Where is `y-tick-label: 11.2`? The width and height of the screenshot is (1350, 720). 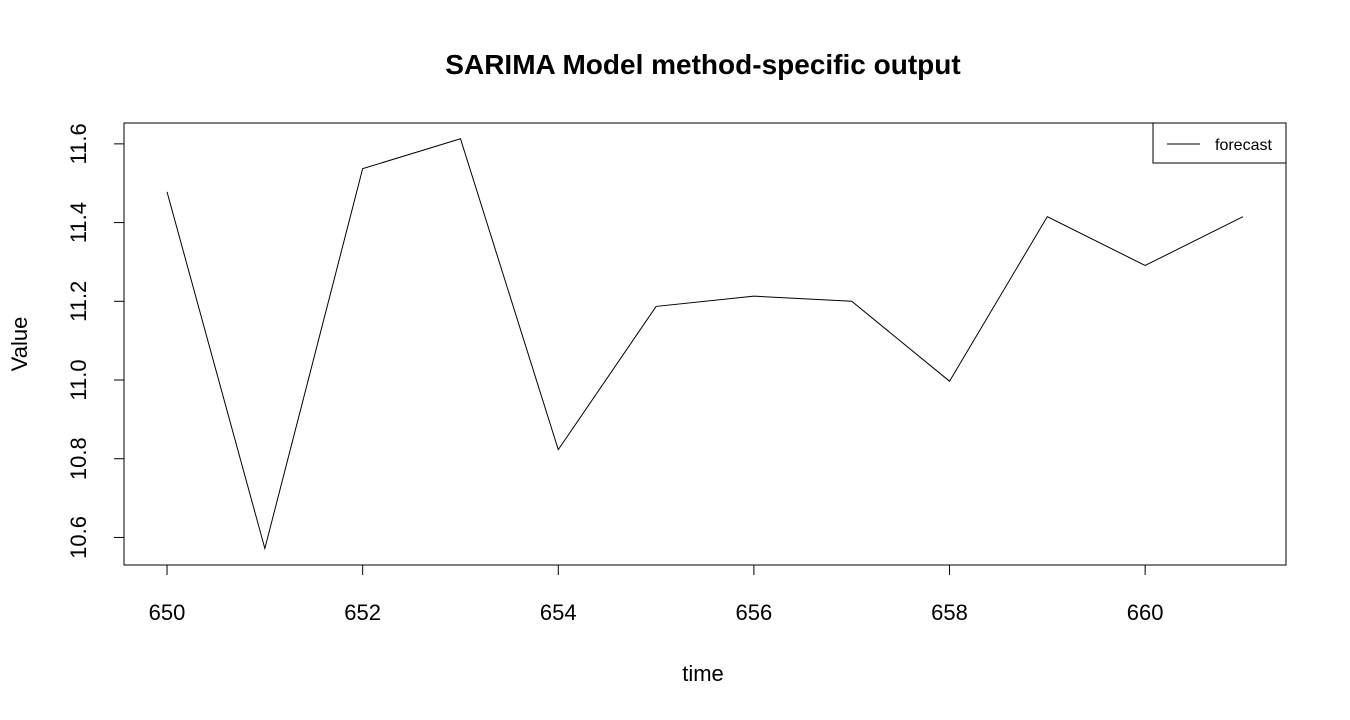 y-tick-label: 11.2 is located at coordinates (78, 301).